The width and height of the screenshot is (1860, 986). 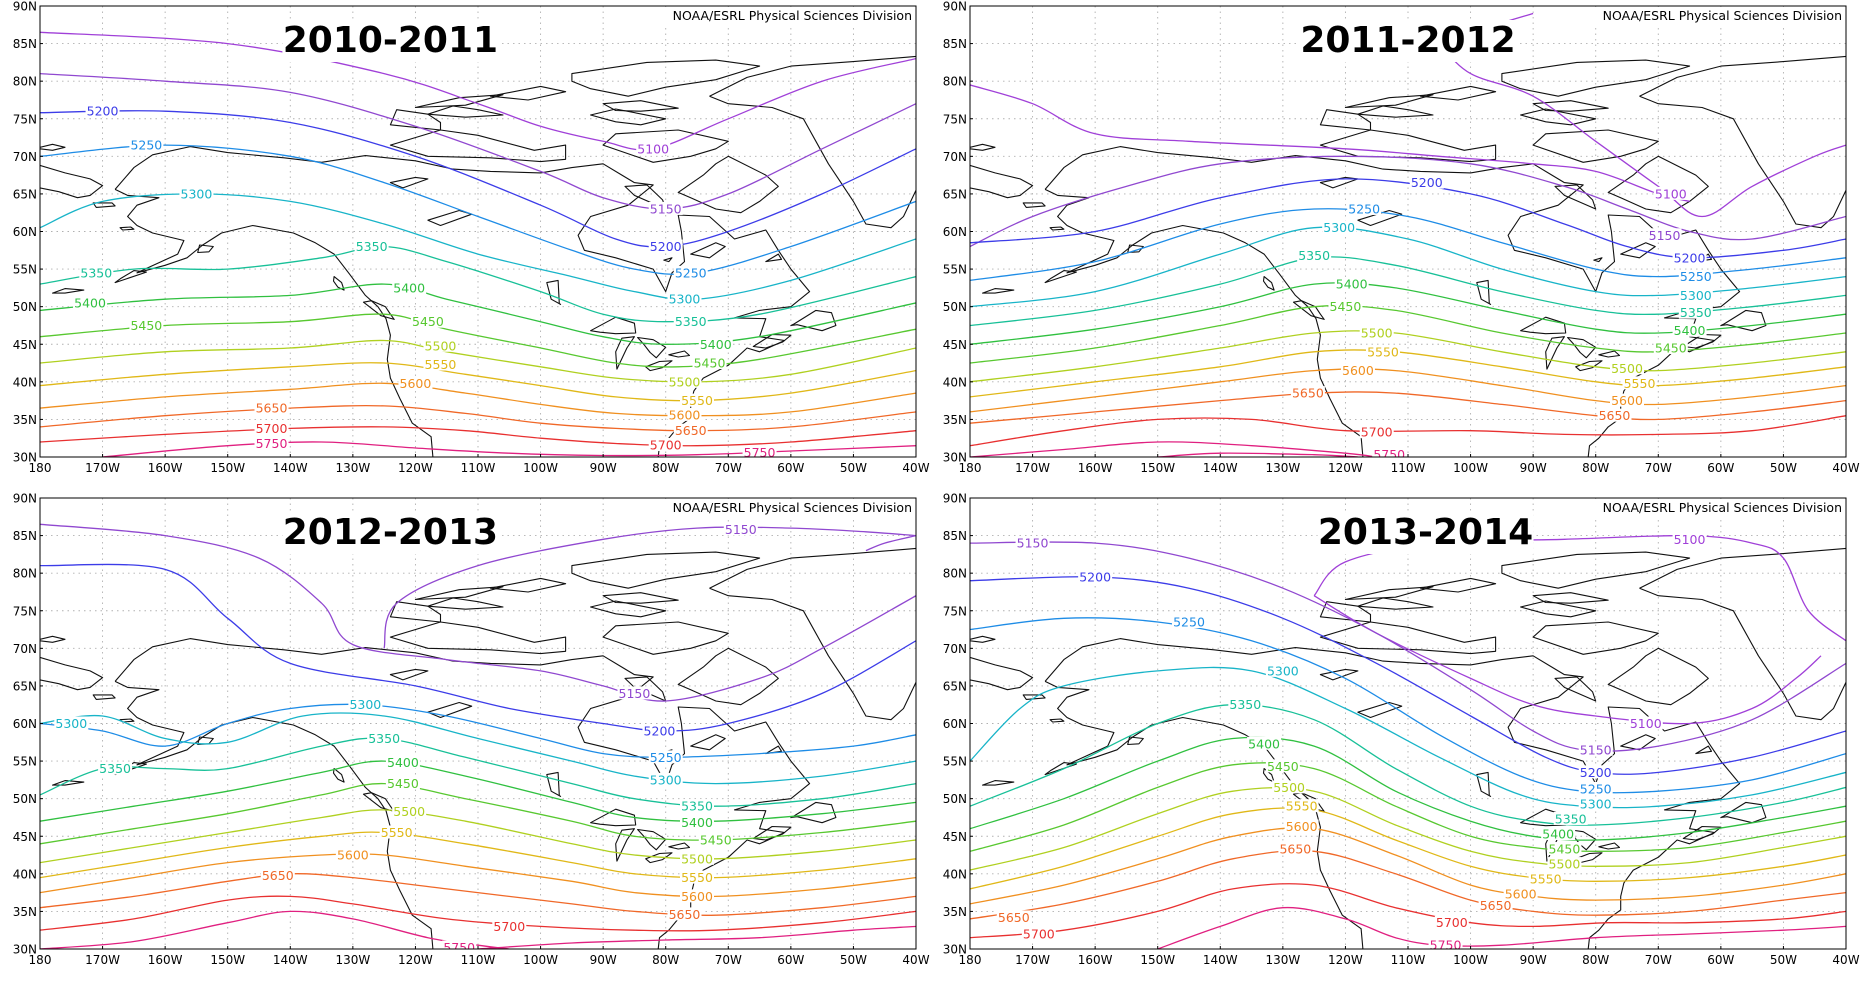 I want to click on lon-tick-label: 160W, so click(x=1095, y=960).